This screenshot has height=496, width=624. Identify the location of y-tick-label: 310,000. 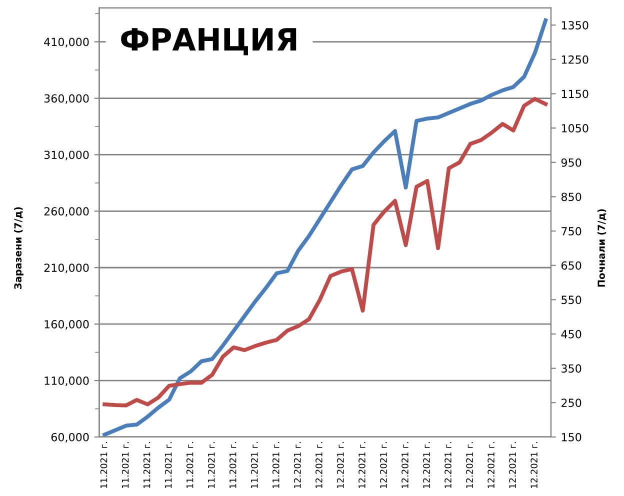
(66, 155).